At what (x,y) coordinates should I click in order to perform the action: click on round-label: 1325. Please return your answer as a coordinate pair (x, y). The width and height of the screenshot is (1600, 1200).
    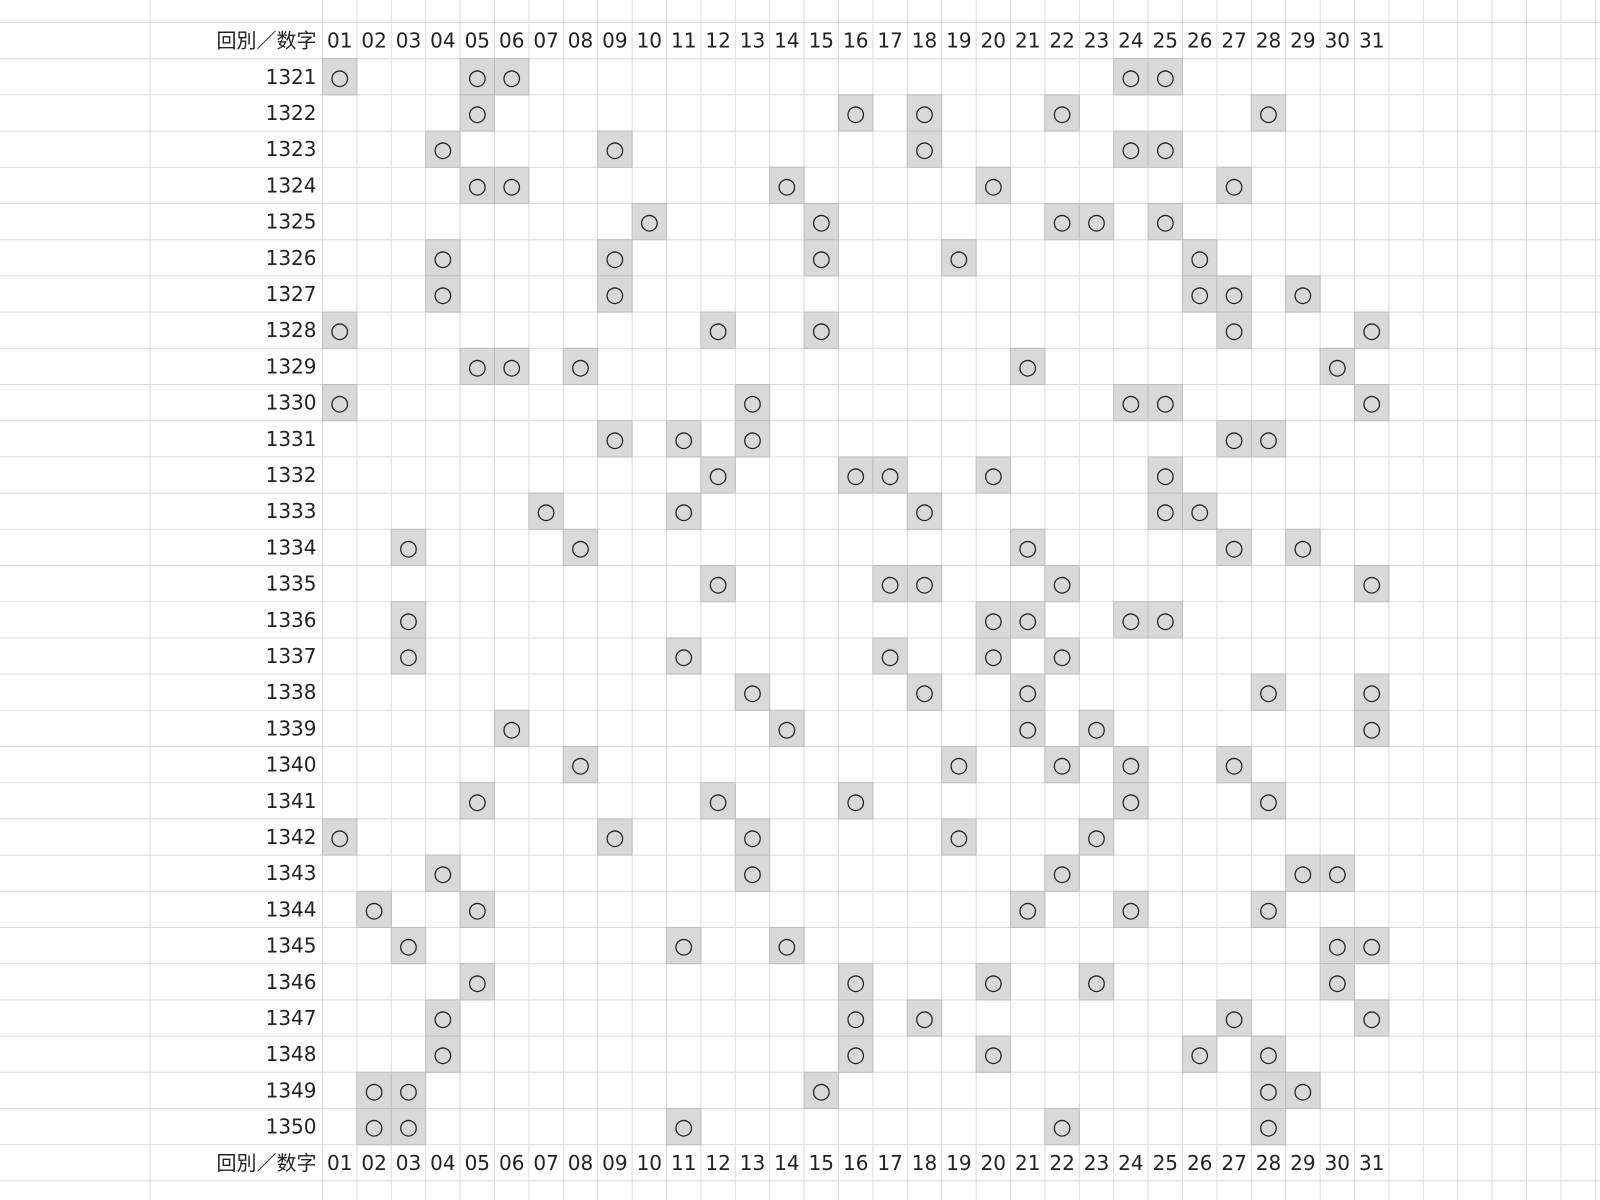
    Looking at the image, I should click on (291, 222).